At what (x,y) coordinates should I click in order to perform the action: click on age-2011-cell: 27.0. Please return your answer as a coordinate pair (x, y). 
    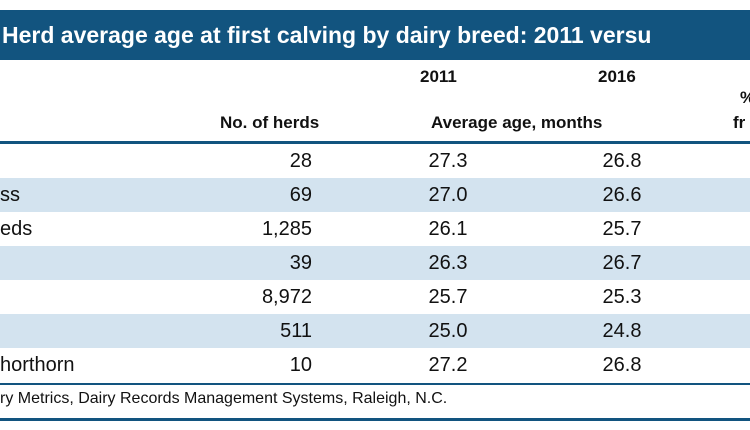
    Looking at the image, I should click on (448, 195).